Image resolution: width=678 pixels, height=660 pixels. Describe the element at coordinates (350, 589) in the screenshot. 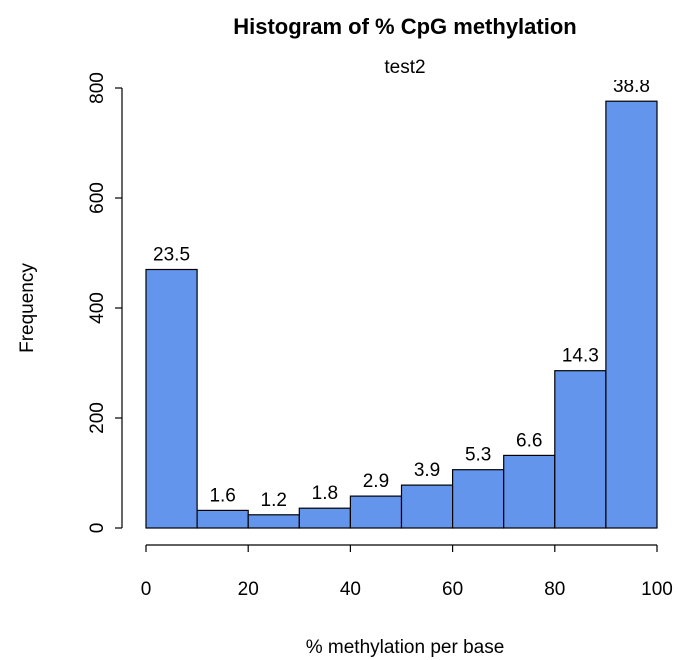

I see `x-tick-label: 40` at that location.